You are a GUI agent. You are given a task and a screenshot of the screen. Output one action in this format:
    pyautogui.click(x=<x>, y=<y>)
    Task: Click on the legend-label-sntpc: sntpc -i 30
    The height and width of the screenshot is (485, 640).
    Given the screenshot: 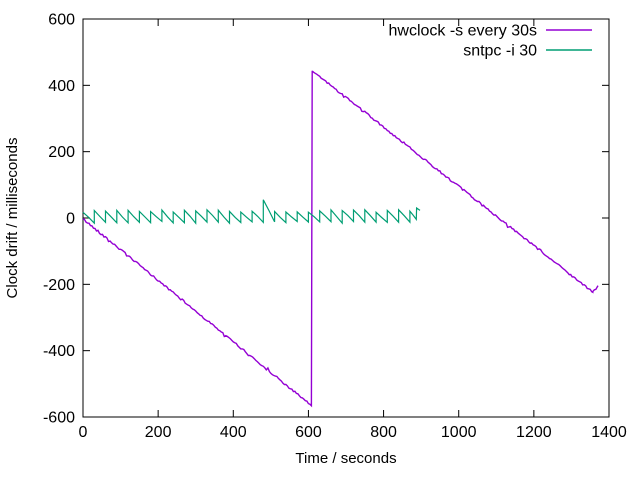 What is the action you would take?
    pyautogui.click(x=500, y=51)
    